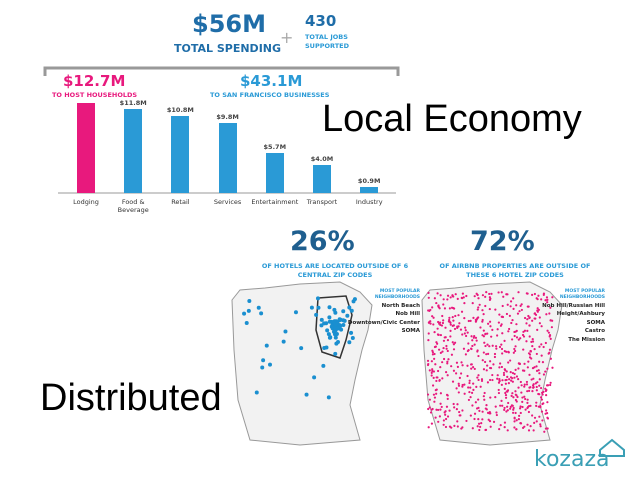  Describe the element at coordinates (95, 95) in the screenshot. I see `households-label: TO HOST HOUSEHOLDS` at that location.